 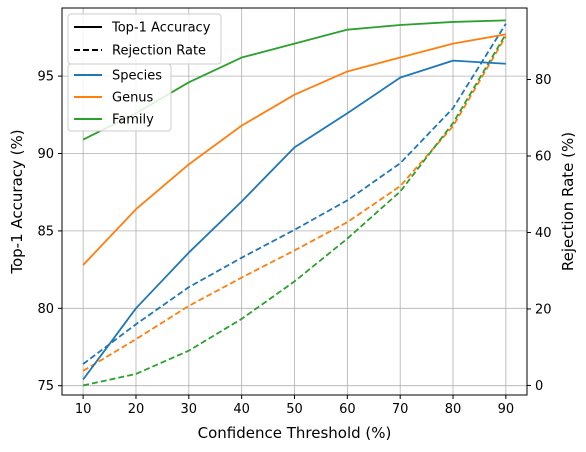 I want to click on legend-genus-label: Genus, so click(x=133, y=98).